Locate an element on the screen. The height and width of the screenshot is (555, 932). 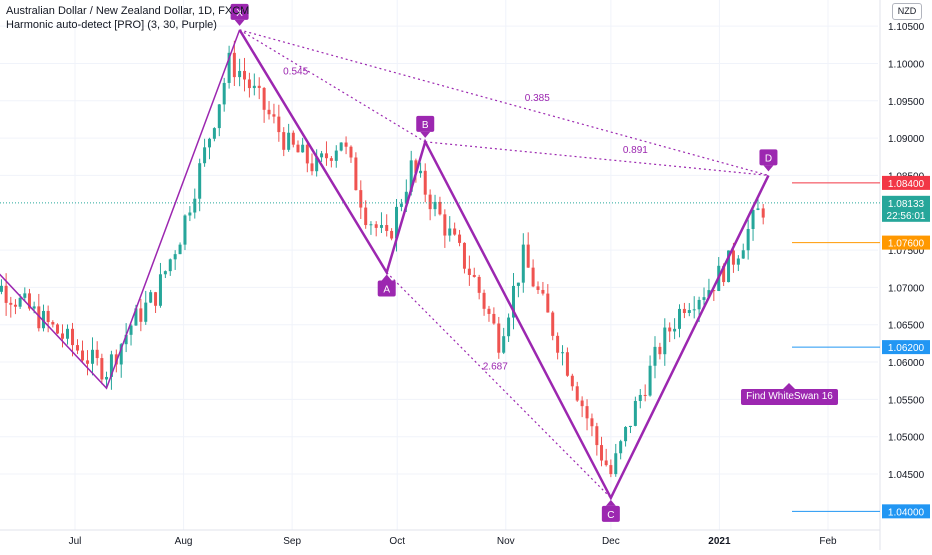
level-price-label: 1.08400 is located at coordinates (906, 184).